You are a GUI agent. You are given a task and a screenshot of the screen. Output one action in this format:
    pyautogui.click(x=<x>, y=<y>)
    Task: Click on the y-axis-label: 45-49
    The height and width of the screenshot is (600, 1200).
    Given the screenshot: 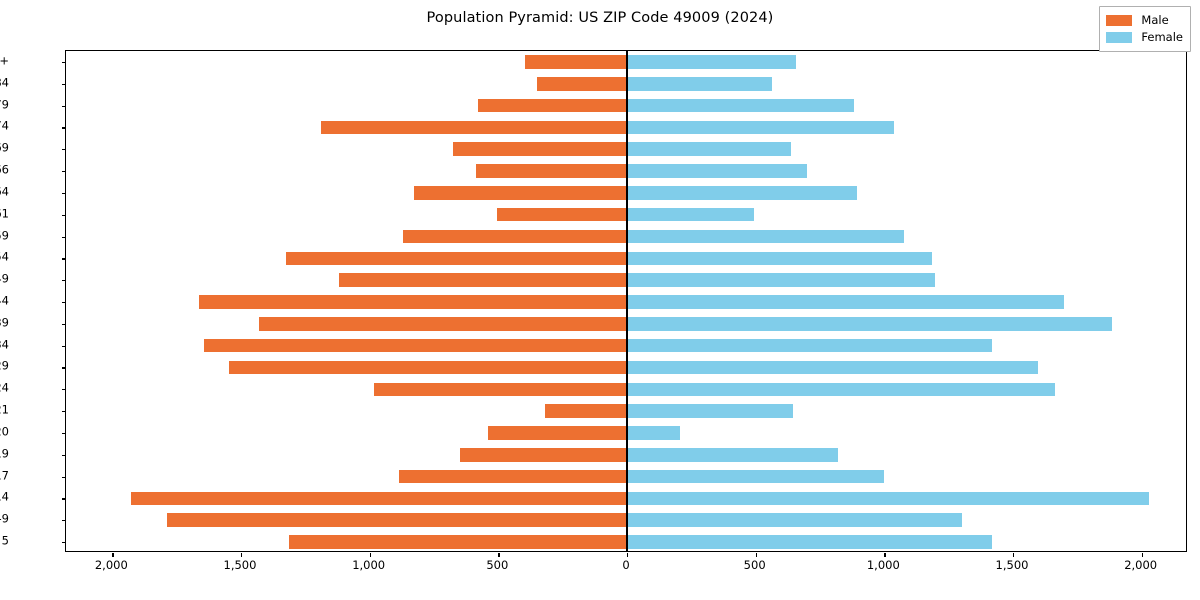 What is the action you would take?
    pyautogui.click(x=4, y=278)
    